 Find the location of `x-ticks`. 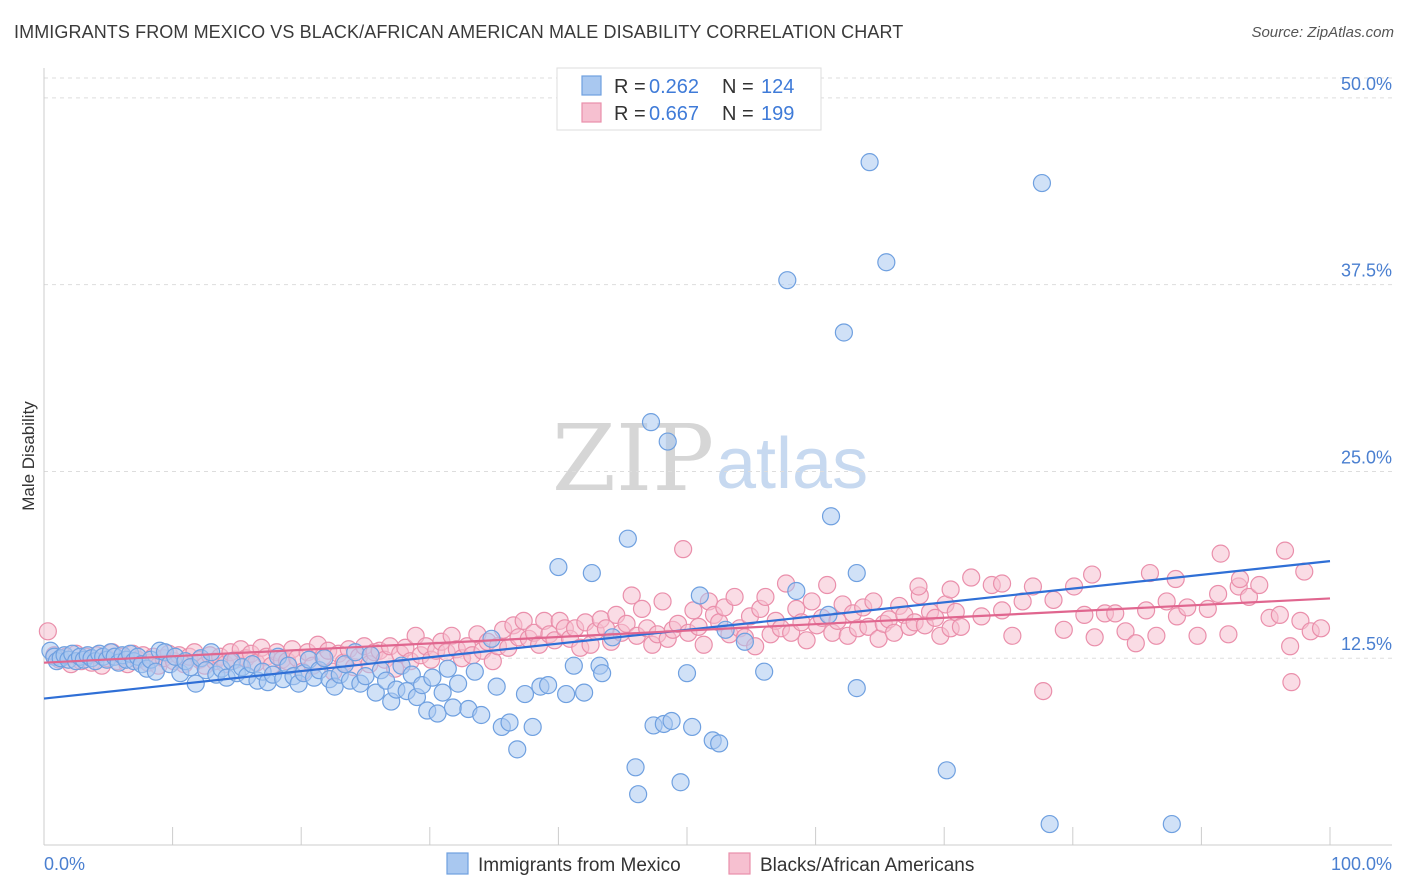

x-ticks is located at coordinates (687, 836).